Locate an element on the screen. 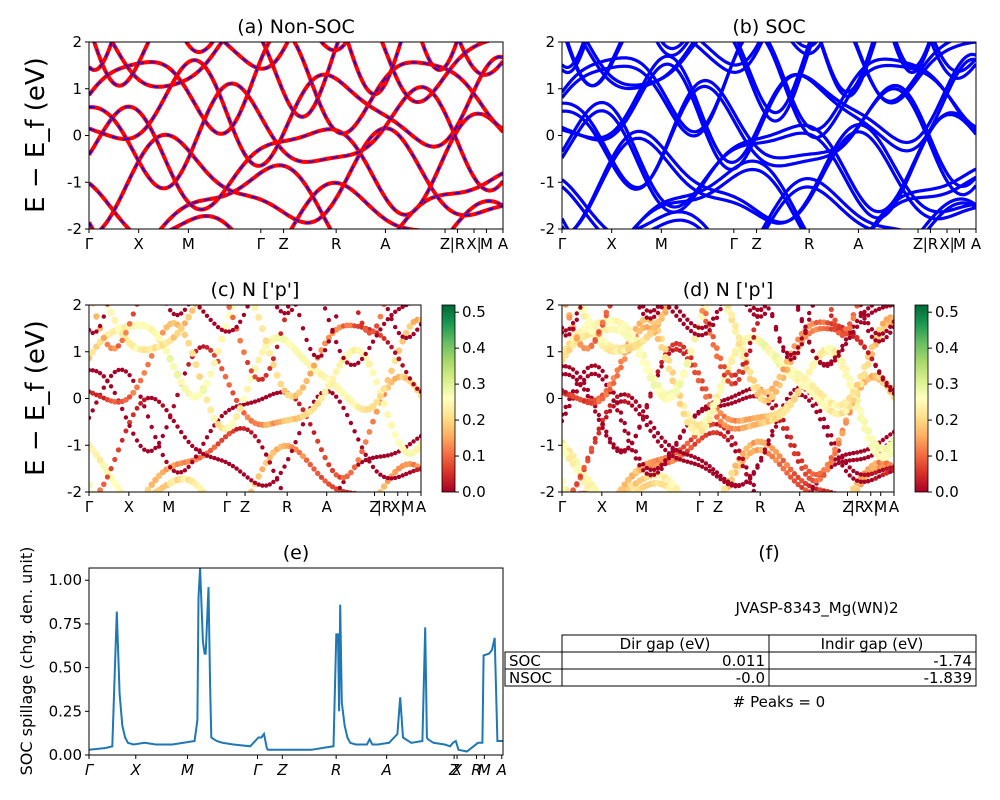 The height and width of the screenshot is (800, 1000). x-tick-label-c: R is located at coordinates (287, 507).